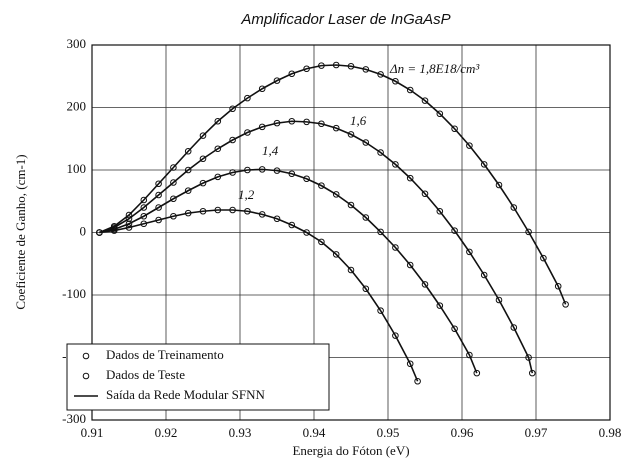  I want to click on x-tick-label: 0.94, so click(314, 432).